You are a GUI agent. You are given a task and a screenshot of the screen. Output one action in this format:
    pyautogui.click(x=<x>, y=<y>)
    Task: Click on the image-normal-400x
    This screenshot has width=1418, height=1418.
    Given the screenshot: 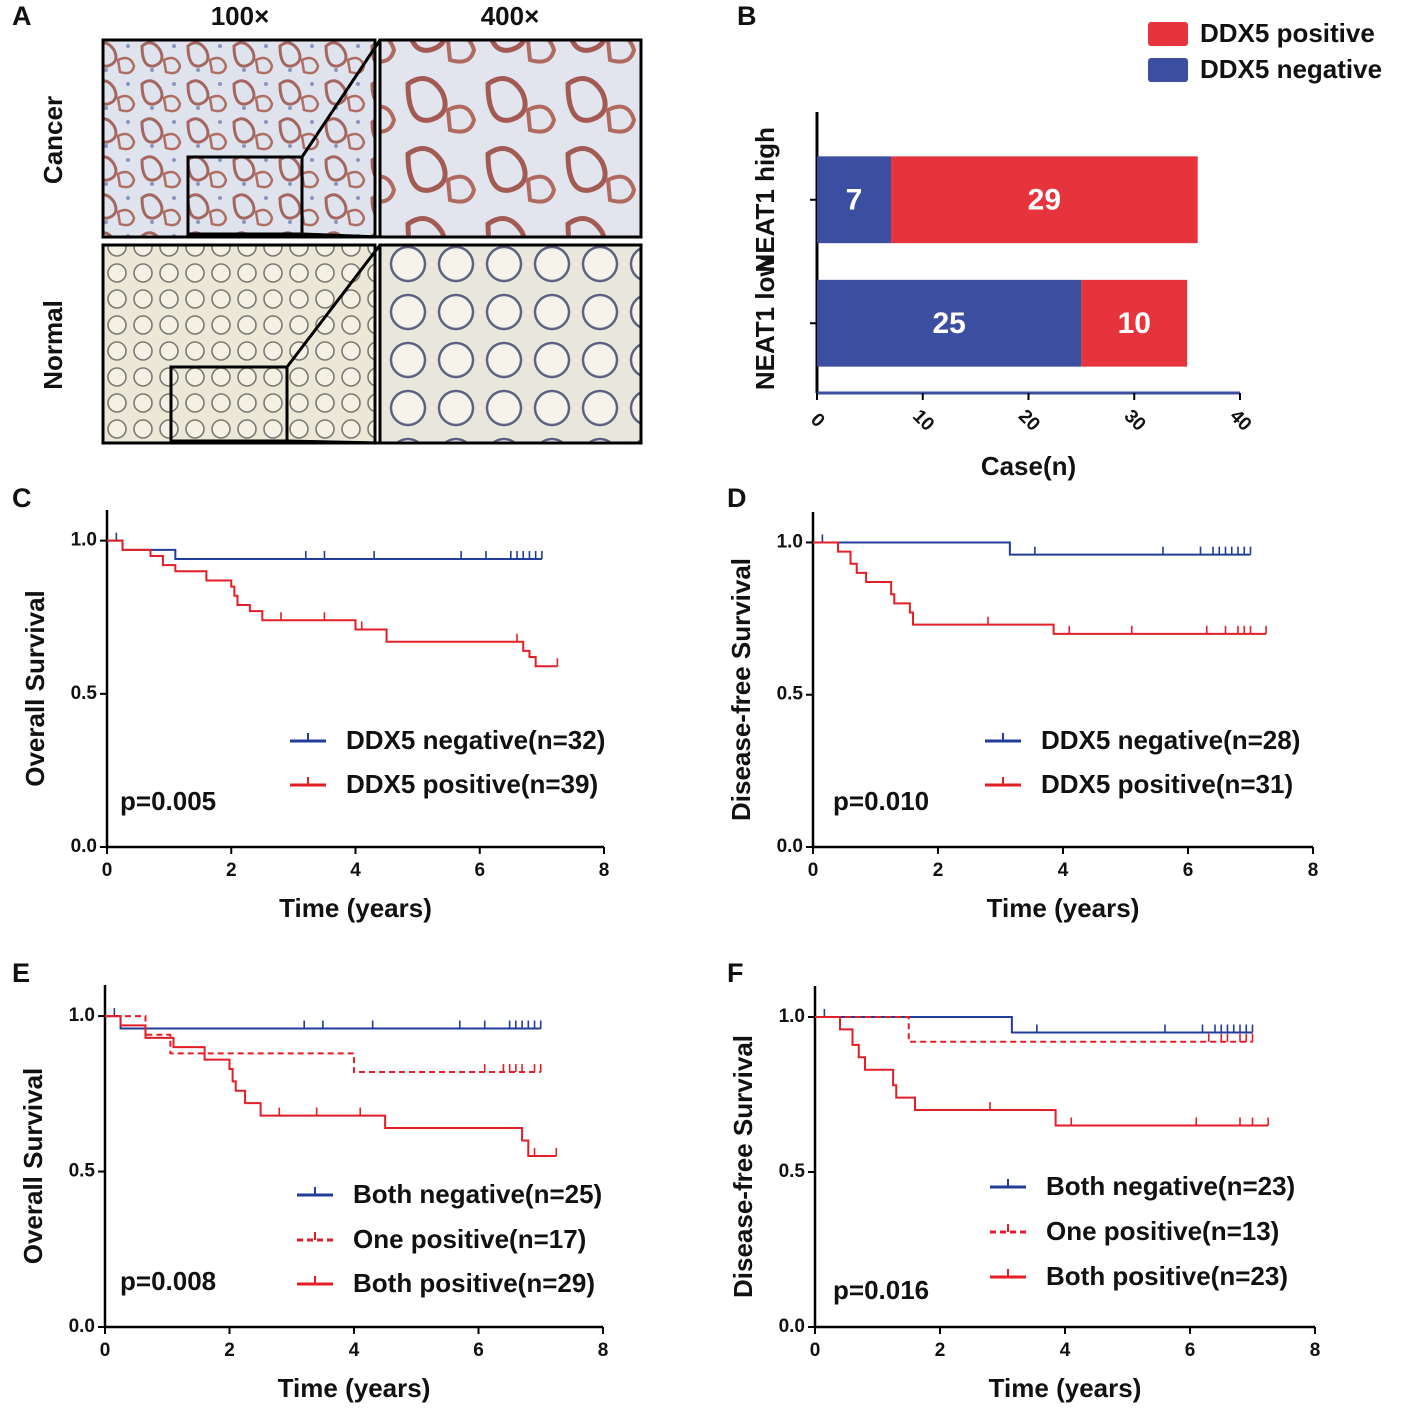 What is the action you would take?
    pyautogui.click(x=510, y=344)
    